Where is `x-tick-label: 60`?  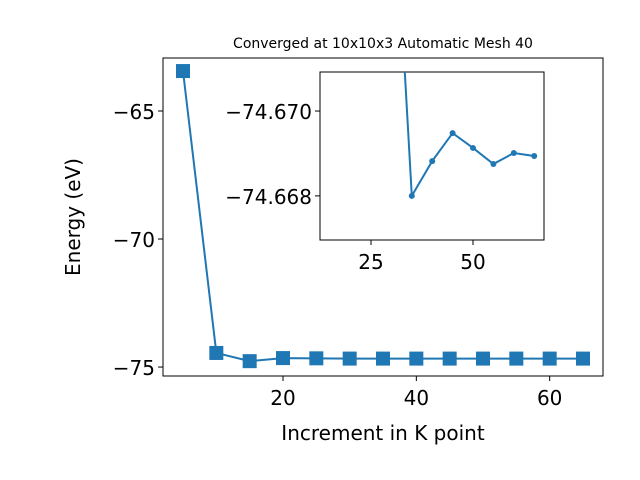 x-tick-label: 60 is located at coordinates (549, 398).